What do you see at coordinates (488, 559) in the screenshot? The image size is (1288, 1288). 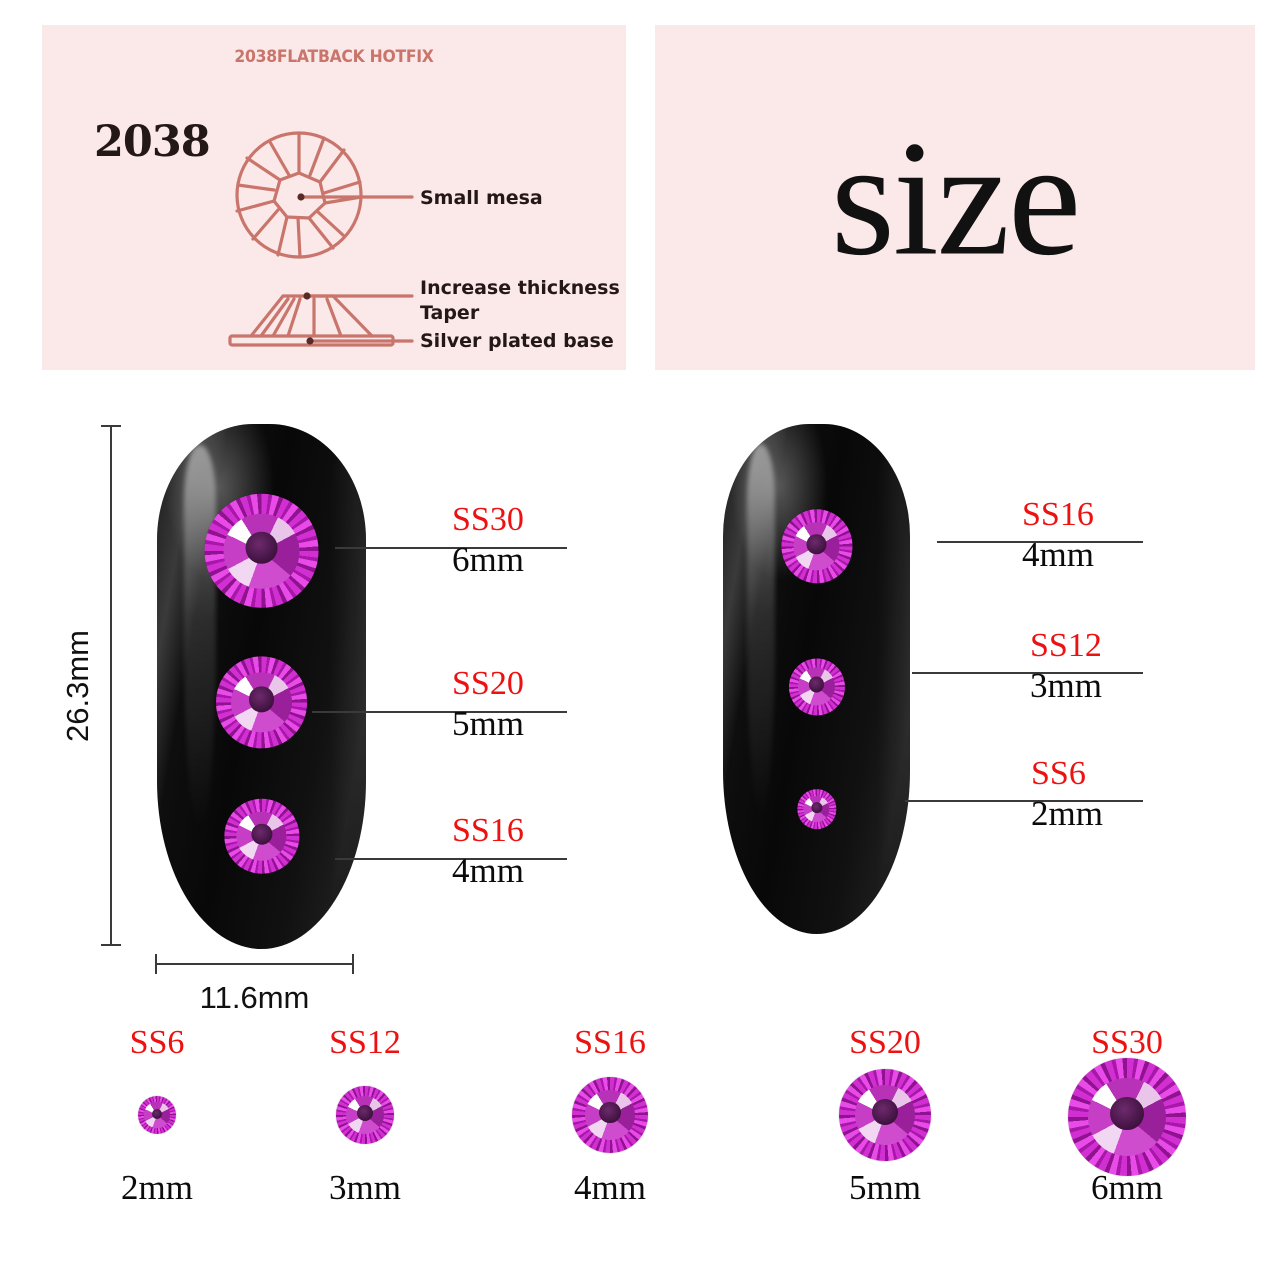 I see `callout-mm-label: 6mm` at bounding box center [488, 559].